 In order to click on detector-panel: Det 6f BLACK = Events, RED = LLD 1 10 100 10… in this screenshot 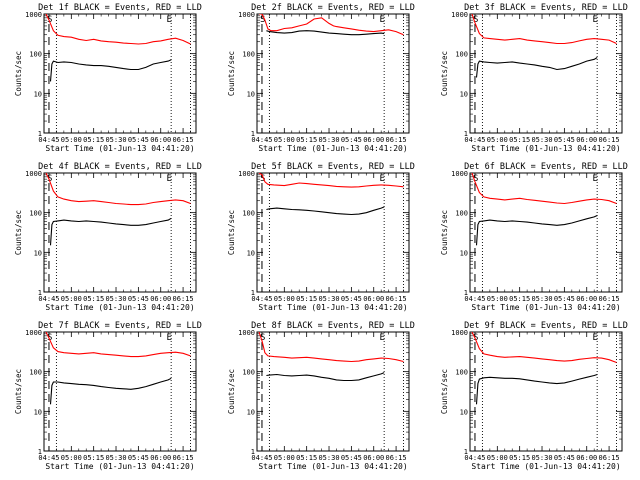, I will do `click(534, 237)`.